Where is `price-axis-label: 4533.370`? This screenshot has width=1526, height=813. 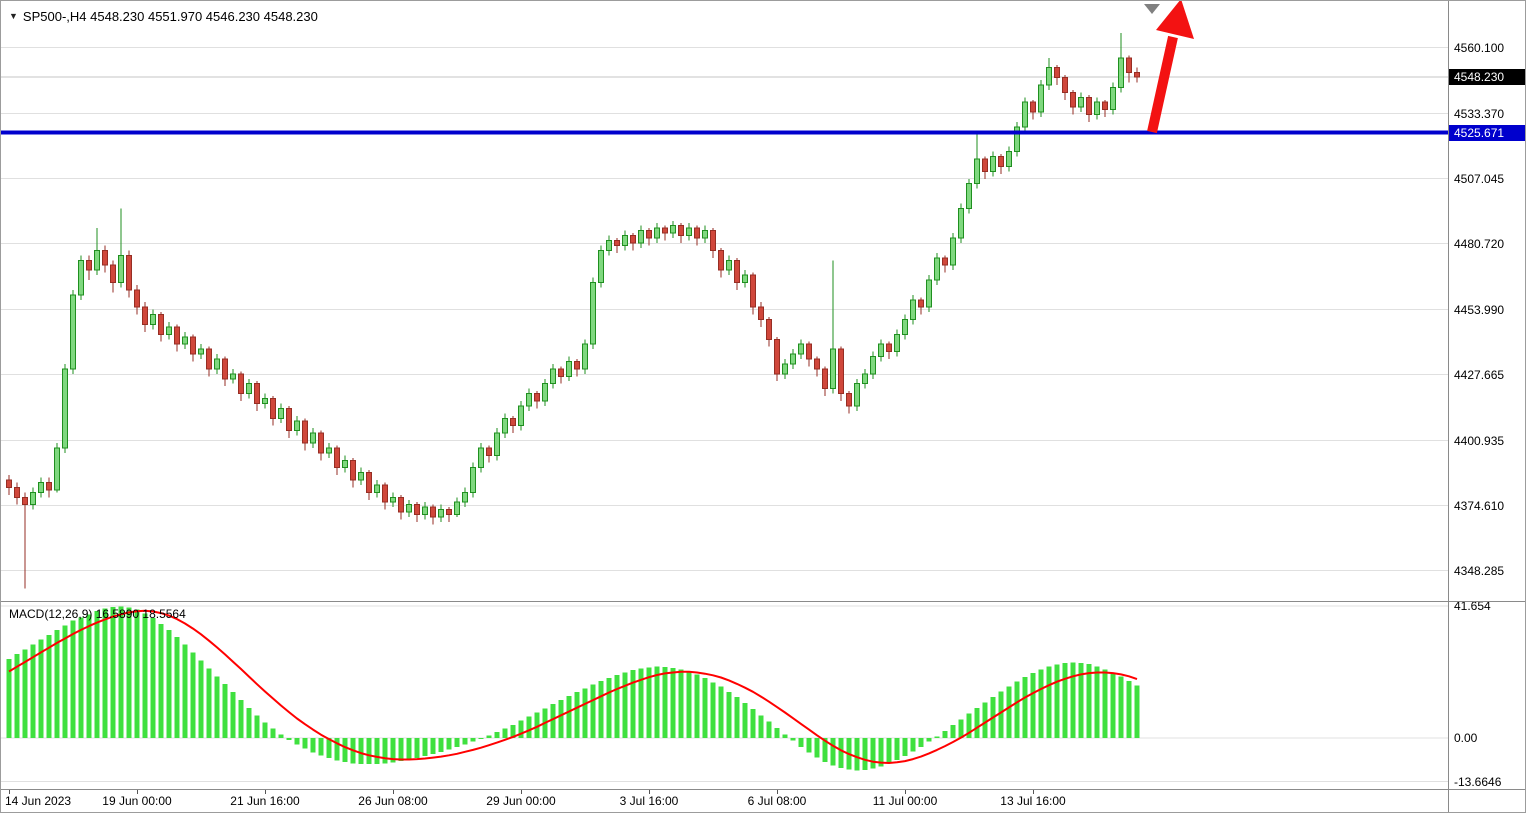
price-axis-label: 4533.370 is located at coordinates (1479, 113).